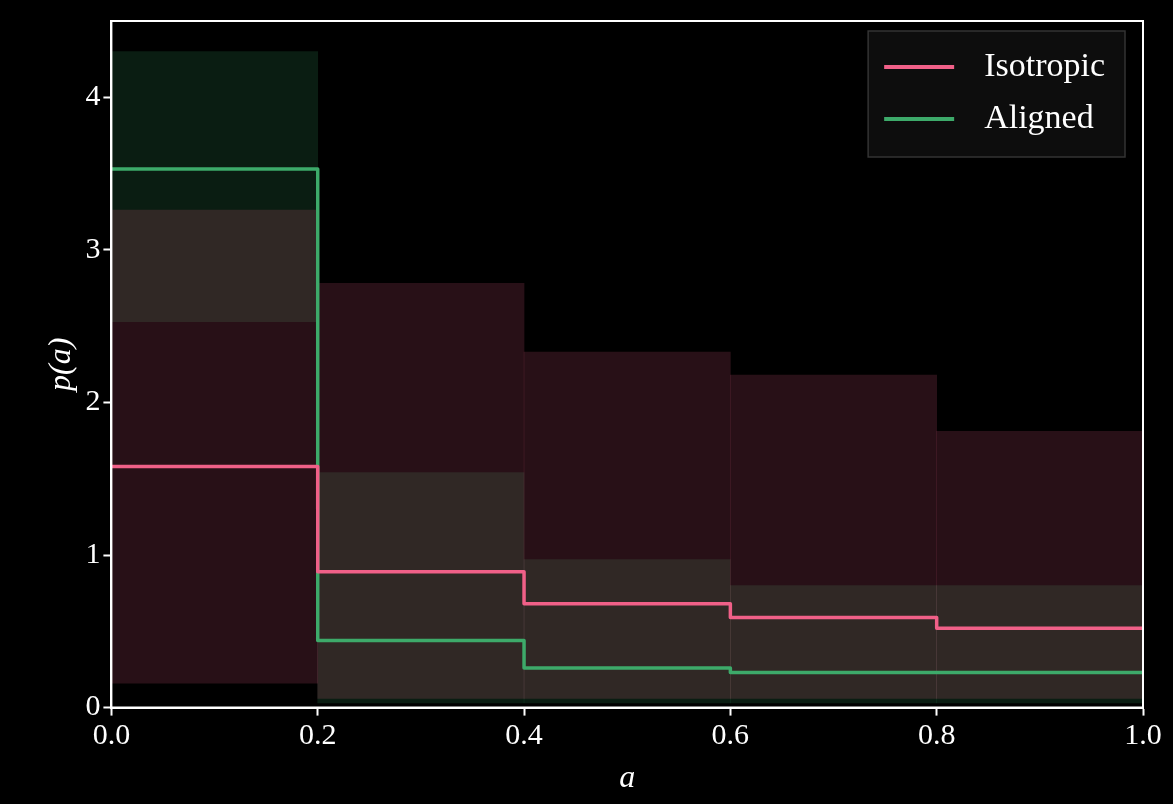 This screenshot has height=804, width=1173. Describe the element at coordinates (936, 734) in the screenshot. I see `x-tick-label: 0.8` at that location.